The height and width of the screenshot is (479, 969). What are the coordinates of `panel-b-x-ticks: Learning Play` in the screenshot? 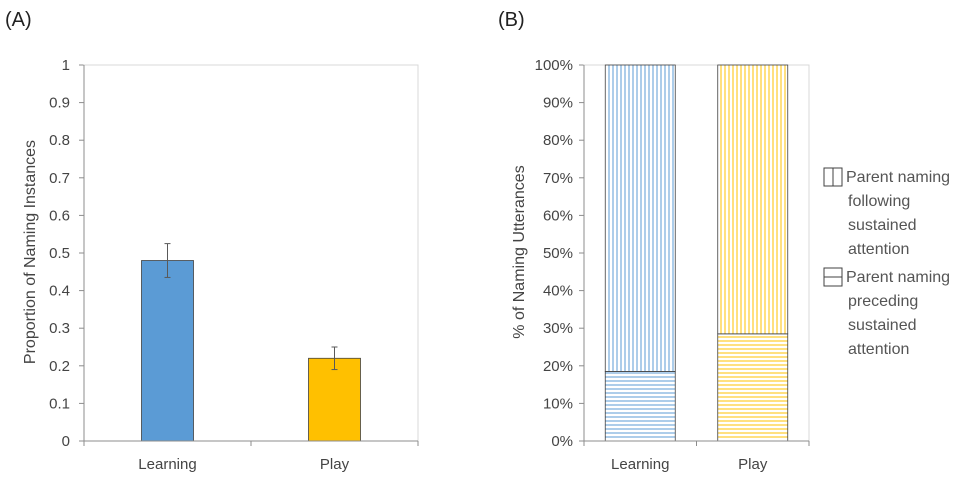 It's located at (696, 457).